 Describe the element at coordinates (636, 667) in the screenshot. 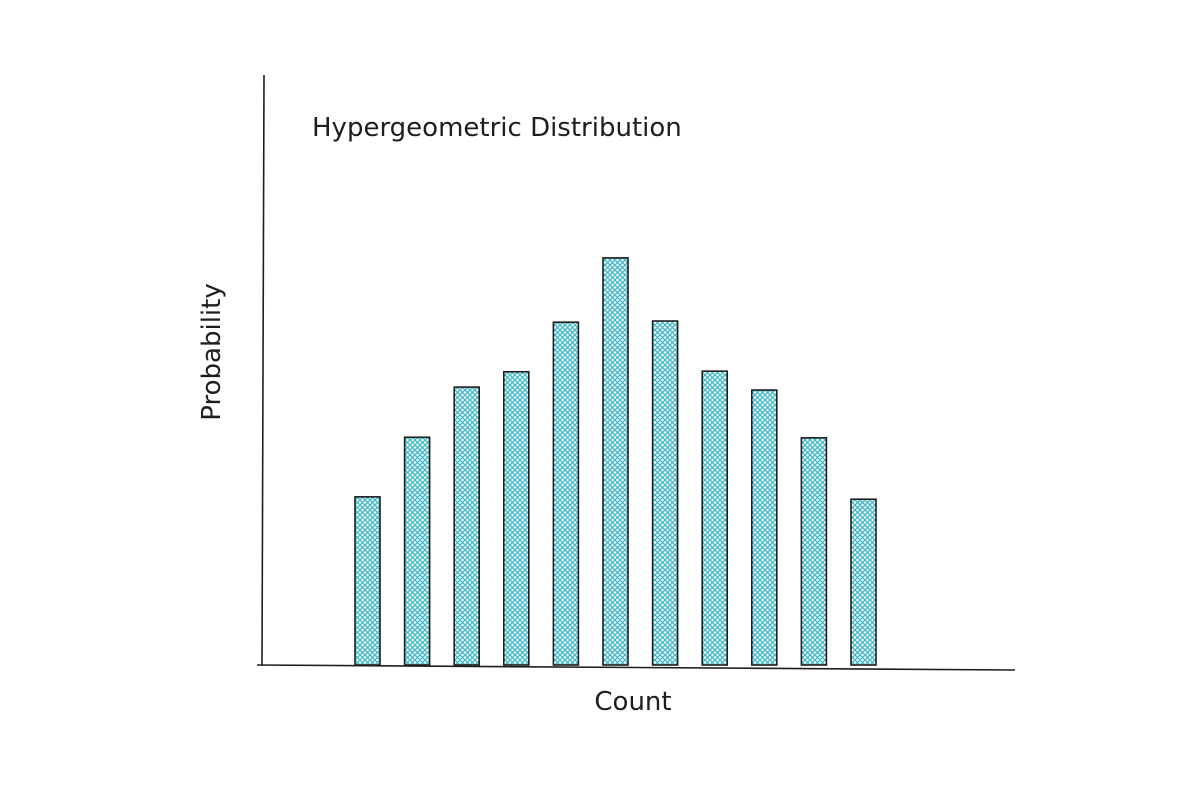

I see `x-axis` at that location.